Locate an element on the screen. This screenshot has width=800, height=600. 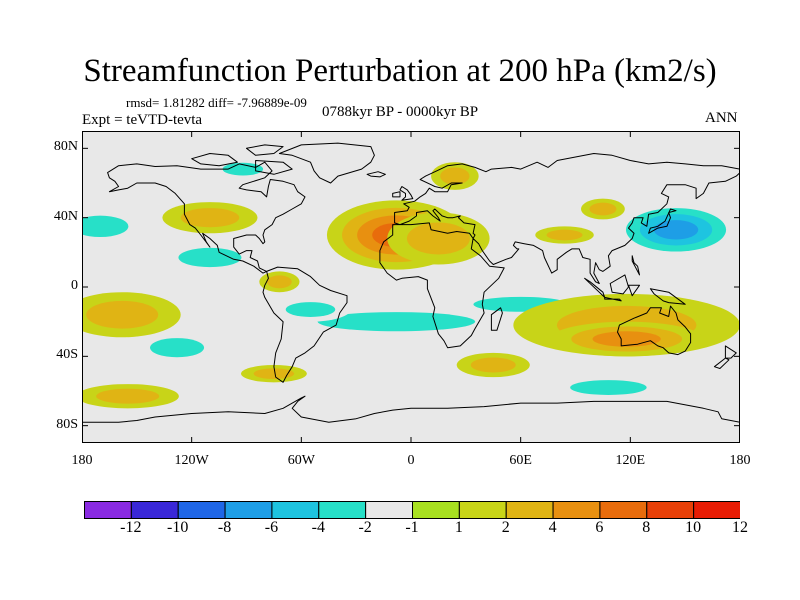
colorbar-label-7: 1 is located at coordinates (458, 527).